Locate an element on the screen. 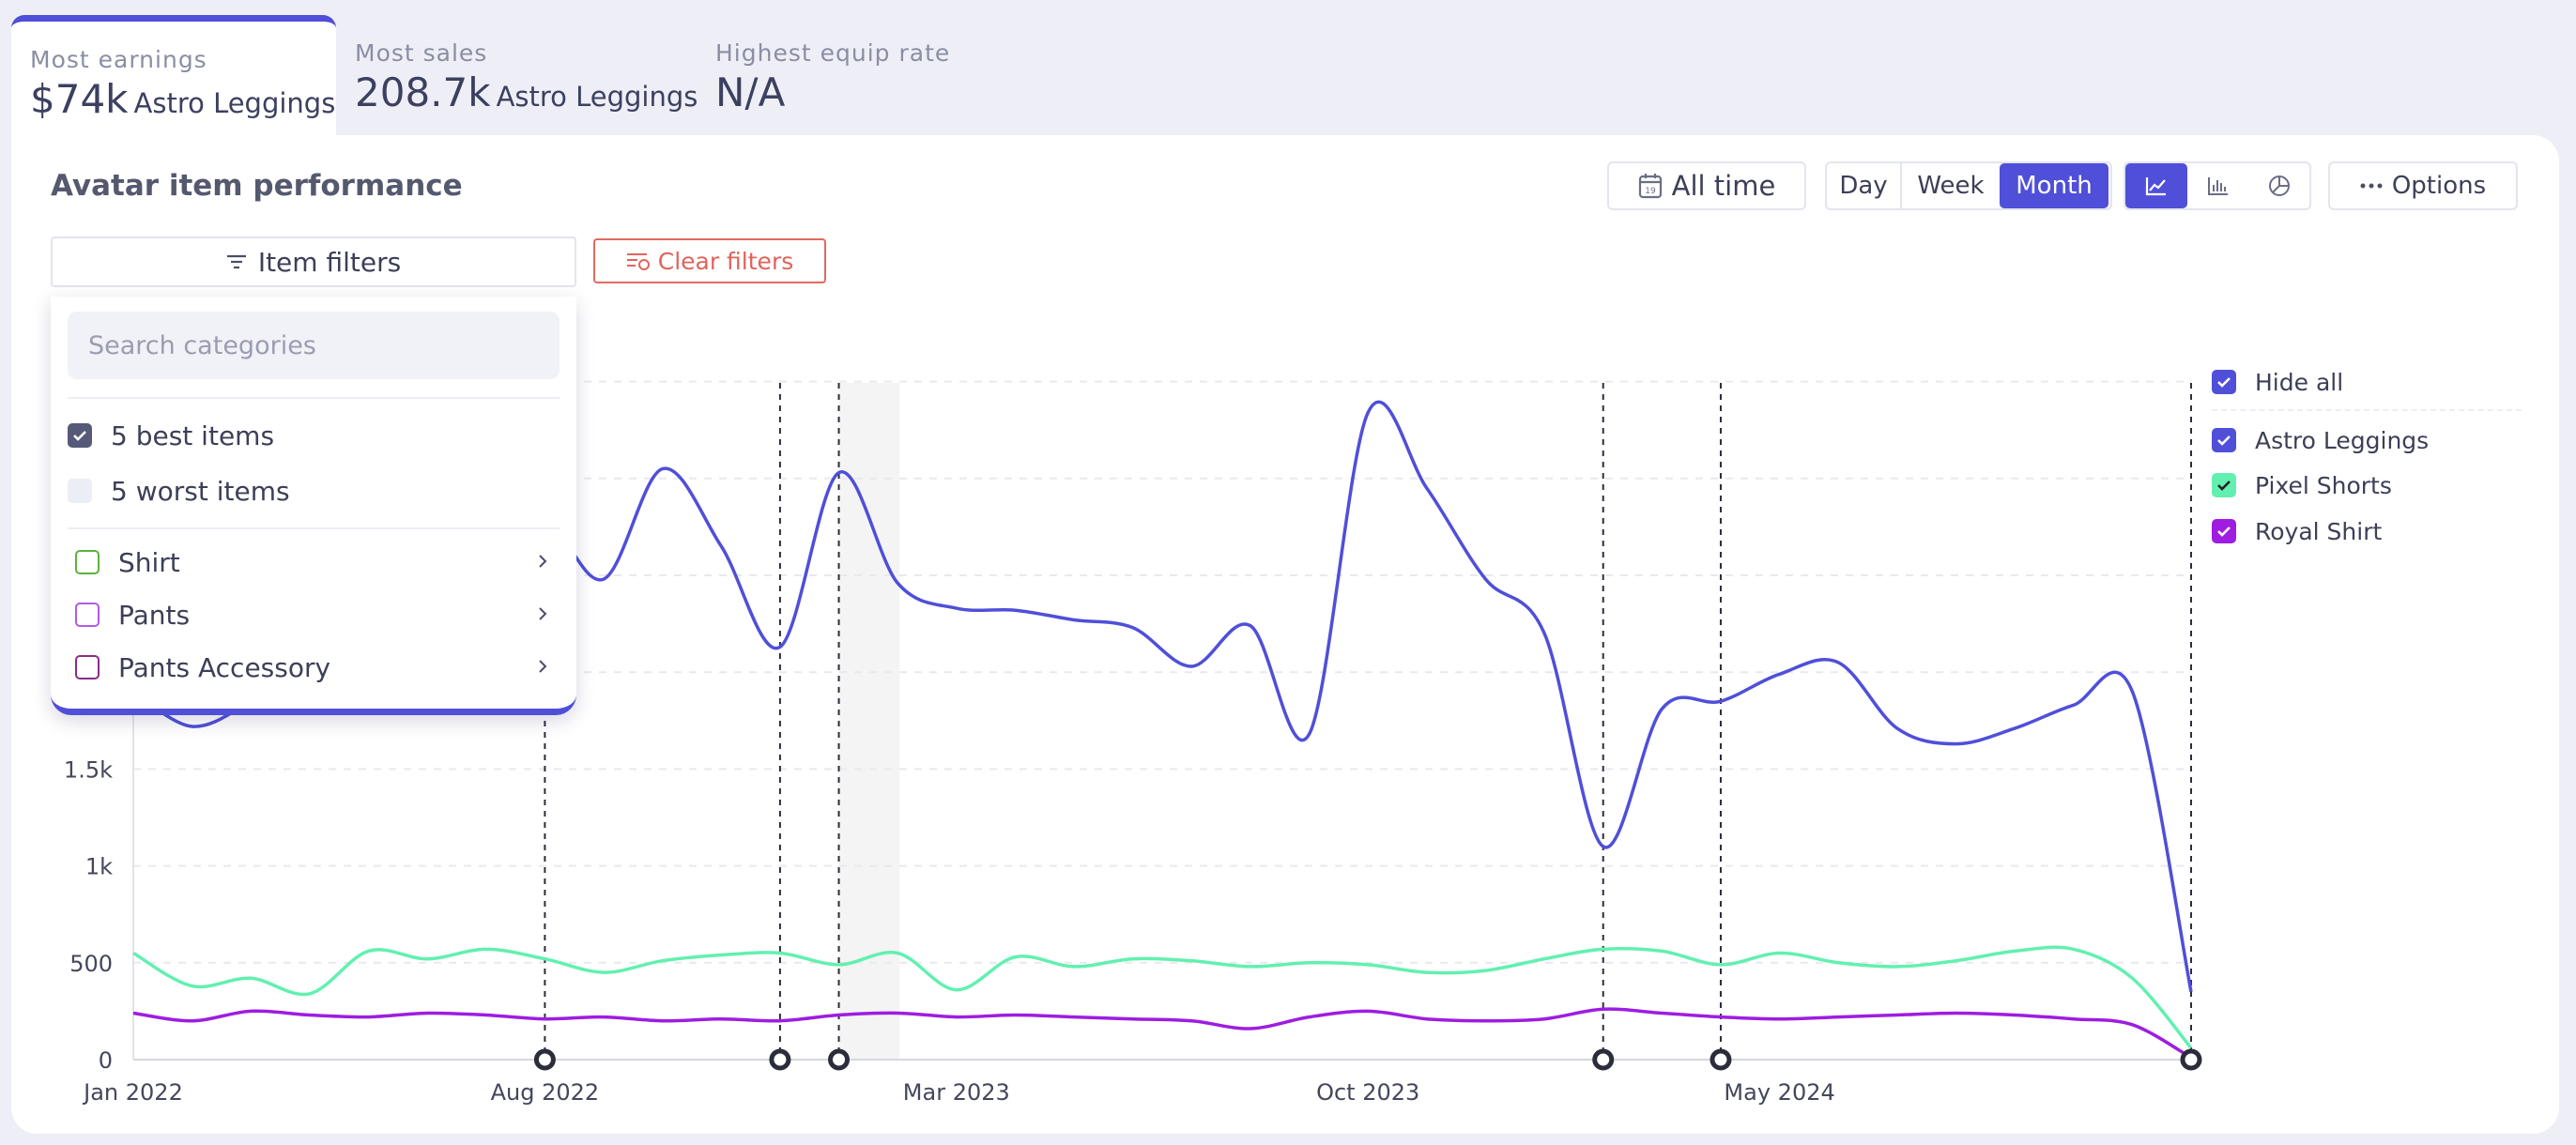 The height and width of the screenshot is (1145, 2576). clear-filters-button: Clear filters is located at coordinates (710, 260).